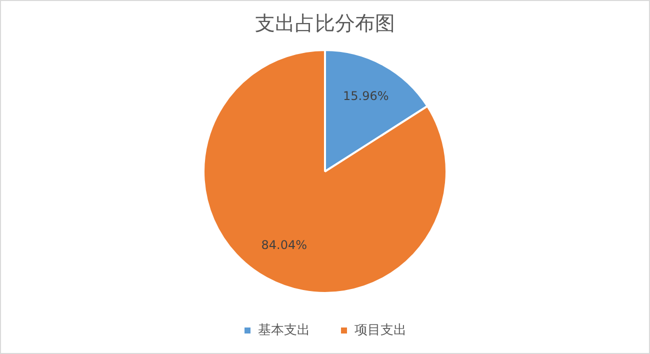 The height and width of the screenshot is (354, 650). What do you see at coordinates (284, 245) in the screenshot?
I see `data-label: 84.04%` at bounding box center [284, 245].